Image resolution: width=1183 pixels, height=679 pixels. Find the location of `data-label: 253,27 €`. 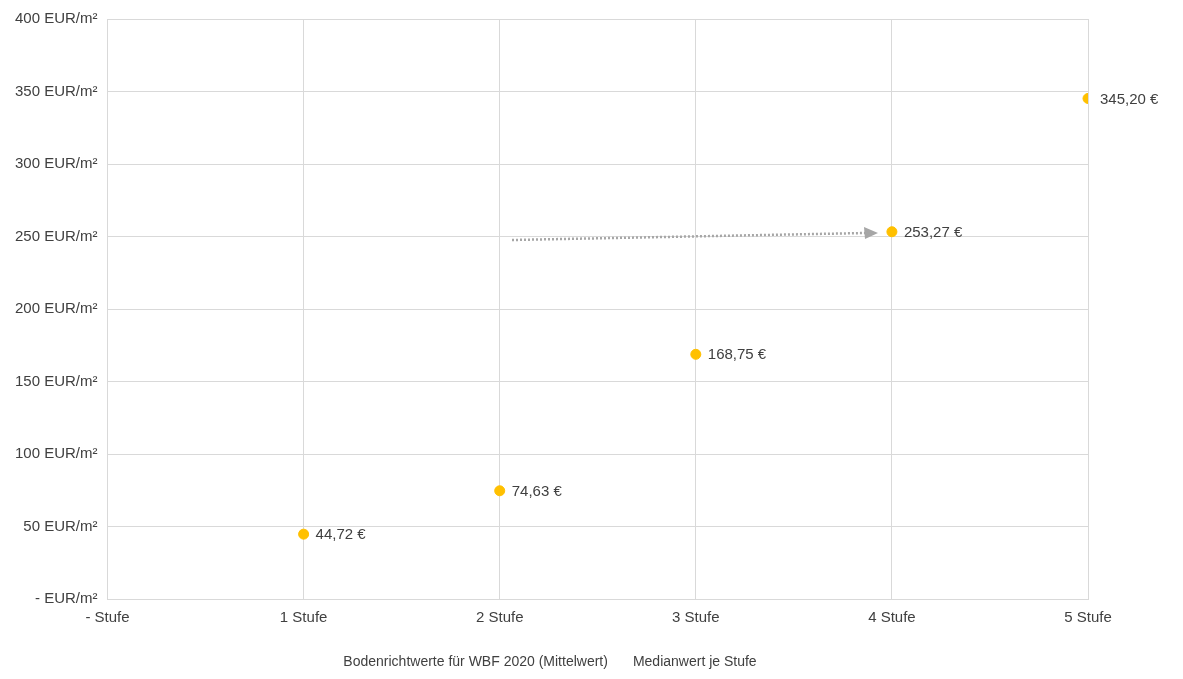

data-label: 253,27 € is located at coordinates (933, 231).